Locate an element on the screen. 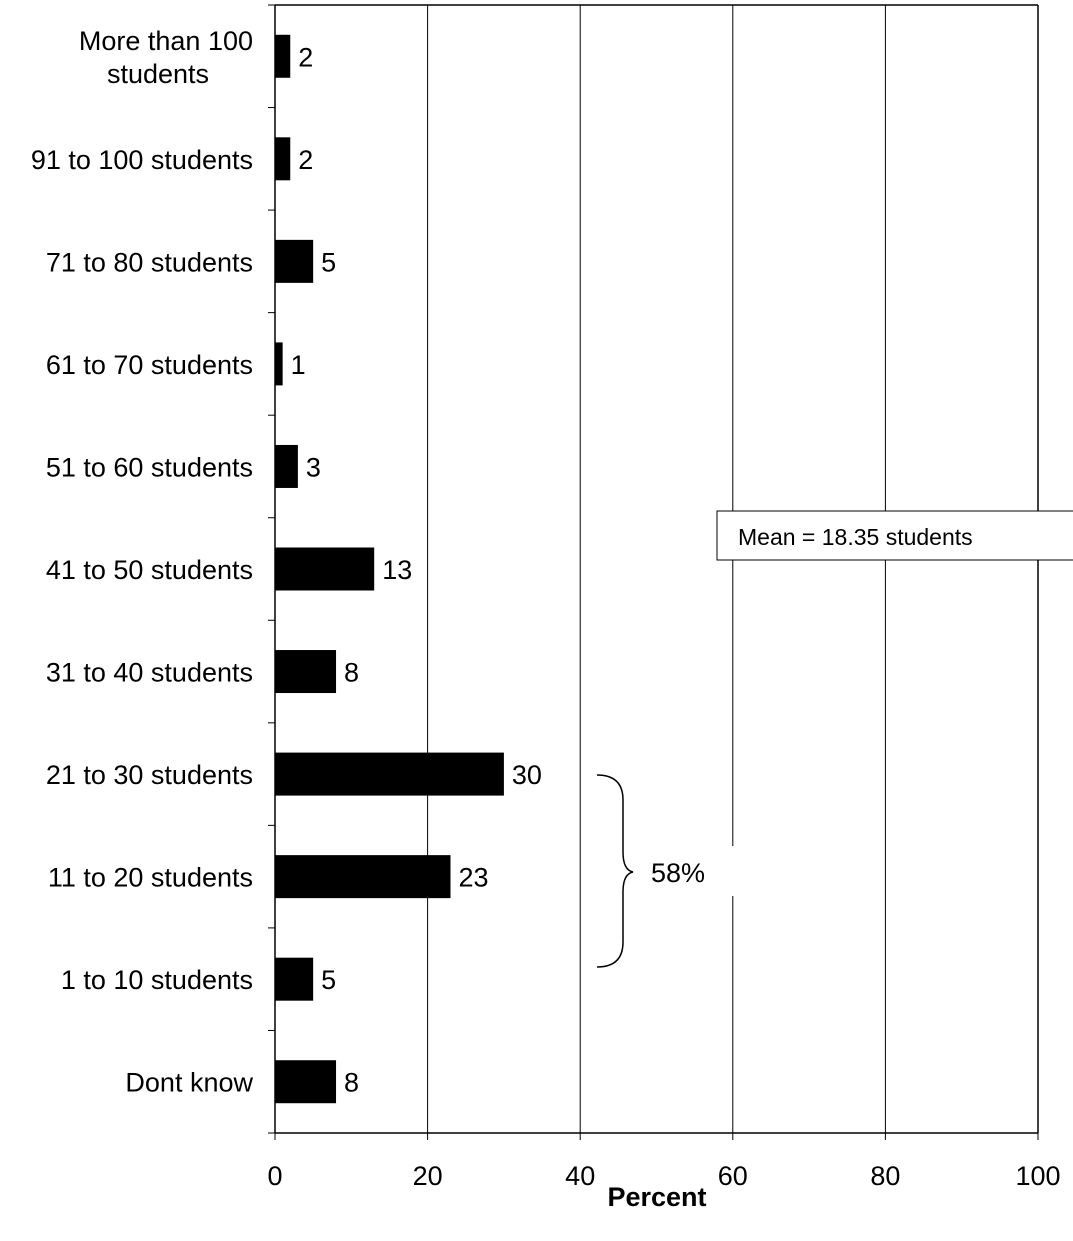  x-tick-label: 60 is located at coordinates (733, 1176).